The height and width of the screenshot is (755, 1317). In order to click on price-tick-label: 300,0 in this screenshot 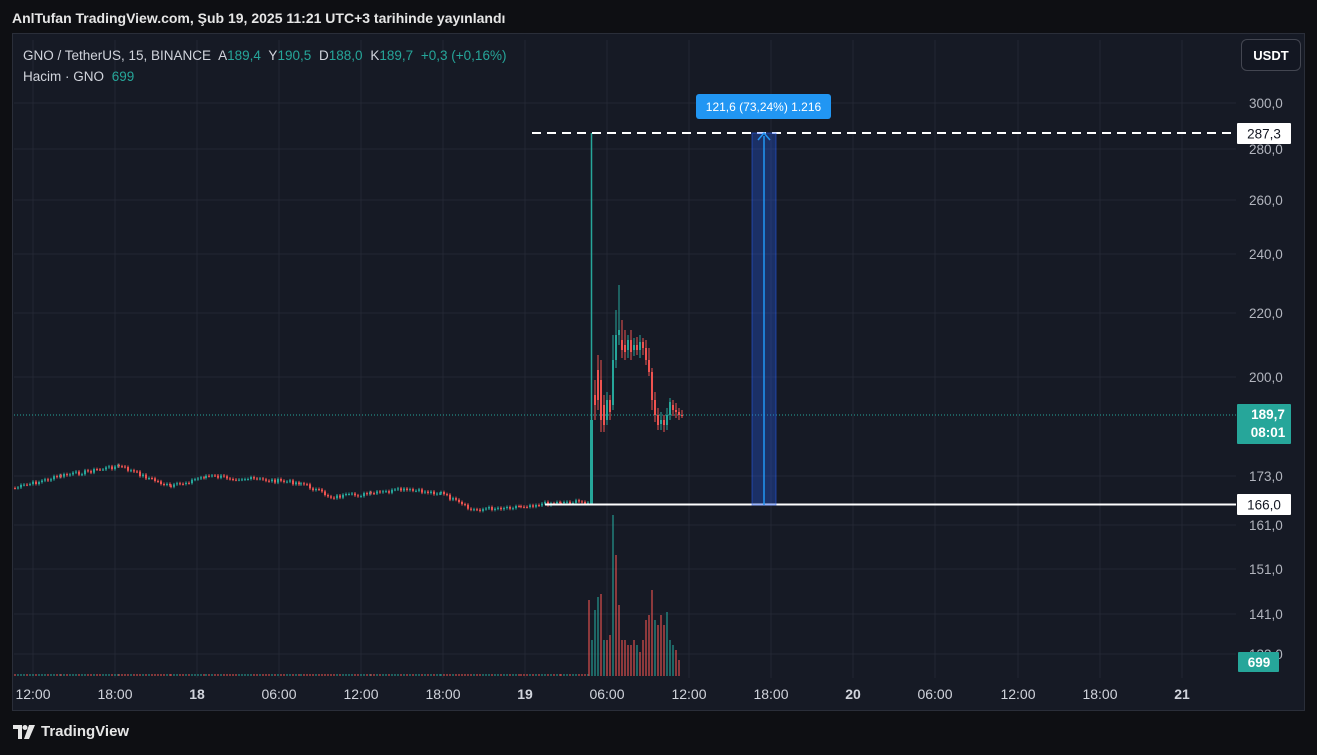, I will do `click(1266, 103)`.